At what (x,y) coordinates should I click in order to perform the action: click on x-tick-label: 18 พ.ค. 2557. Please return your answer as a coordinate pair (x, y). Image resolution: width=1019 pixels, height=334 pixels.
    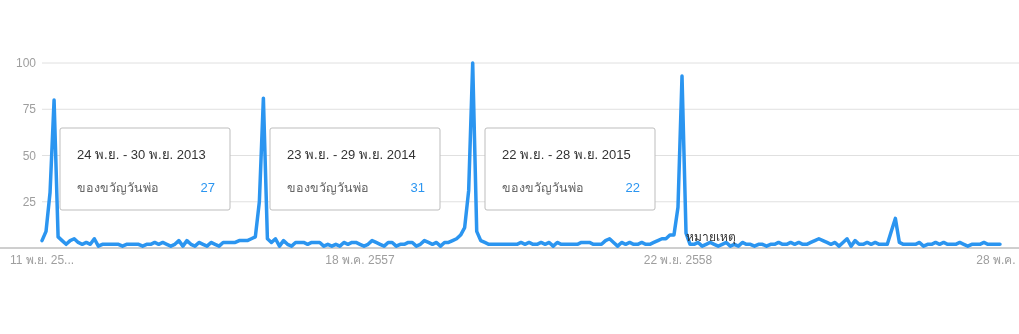
    Looking at the image, I should click on (360, 260).